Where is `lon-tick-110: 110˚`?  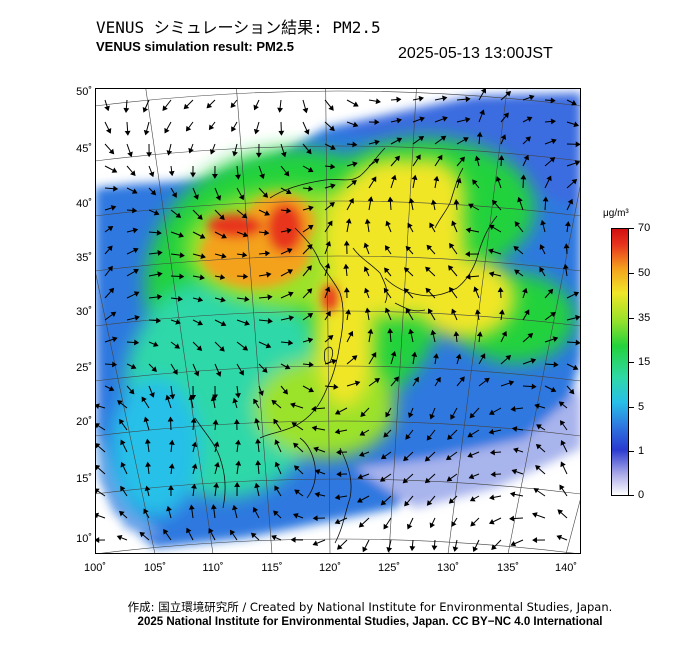
lon-tick-110: 110˚ is located at coordinates (213, 568).